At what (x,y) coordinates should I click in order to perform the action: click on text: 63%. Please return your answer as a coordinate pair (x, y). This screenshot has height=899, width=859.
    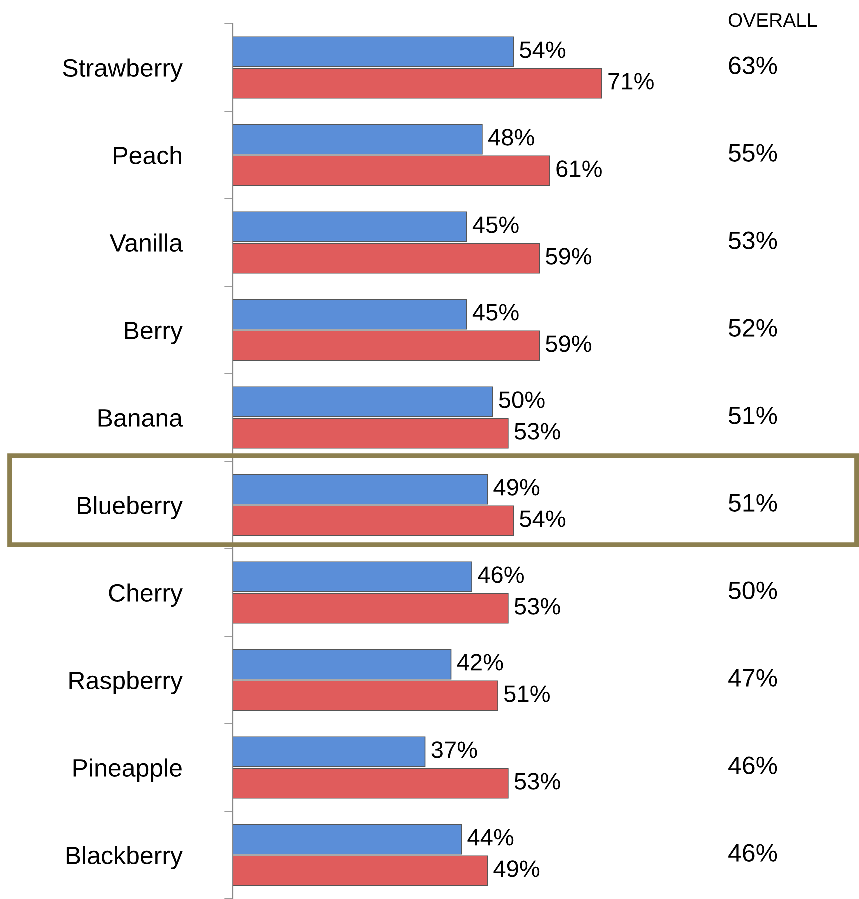
    Looking at the image, I should click on (753, 65).